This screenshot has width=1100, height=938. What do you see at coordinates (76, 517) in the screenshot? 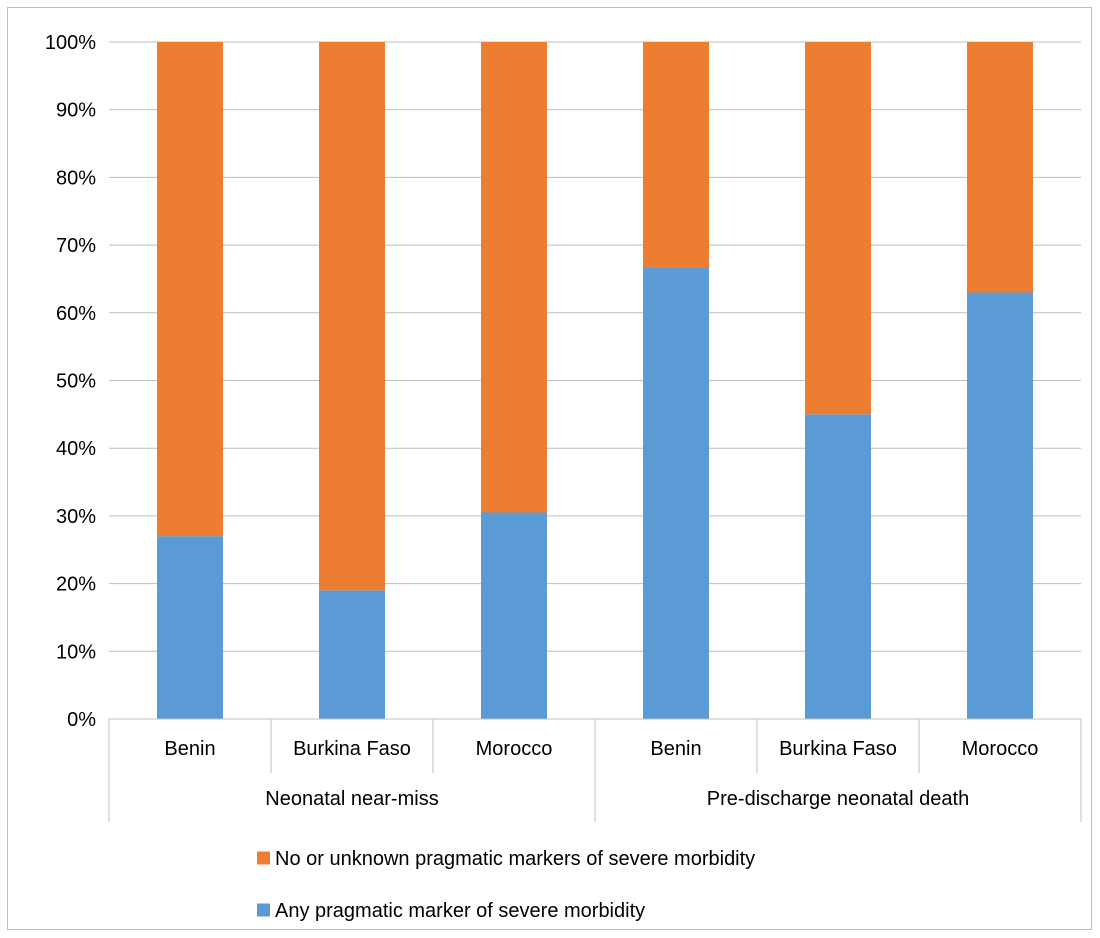
I see `y-tick-label: 30%` at bounding box center [76, 517].